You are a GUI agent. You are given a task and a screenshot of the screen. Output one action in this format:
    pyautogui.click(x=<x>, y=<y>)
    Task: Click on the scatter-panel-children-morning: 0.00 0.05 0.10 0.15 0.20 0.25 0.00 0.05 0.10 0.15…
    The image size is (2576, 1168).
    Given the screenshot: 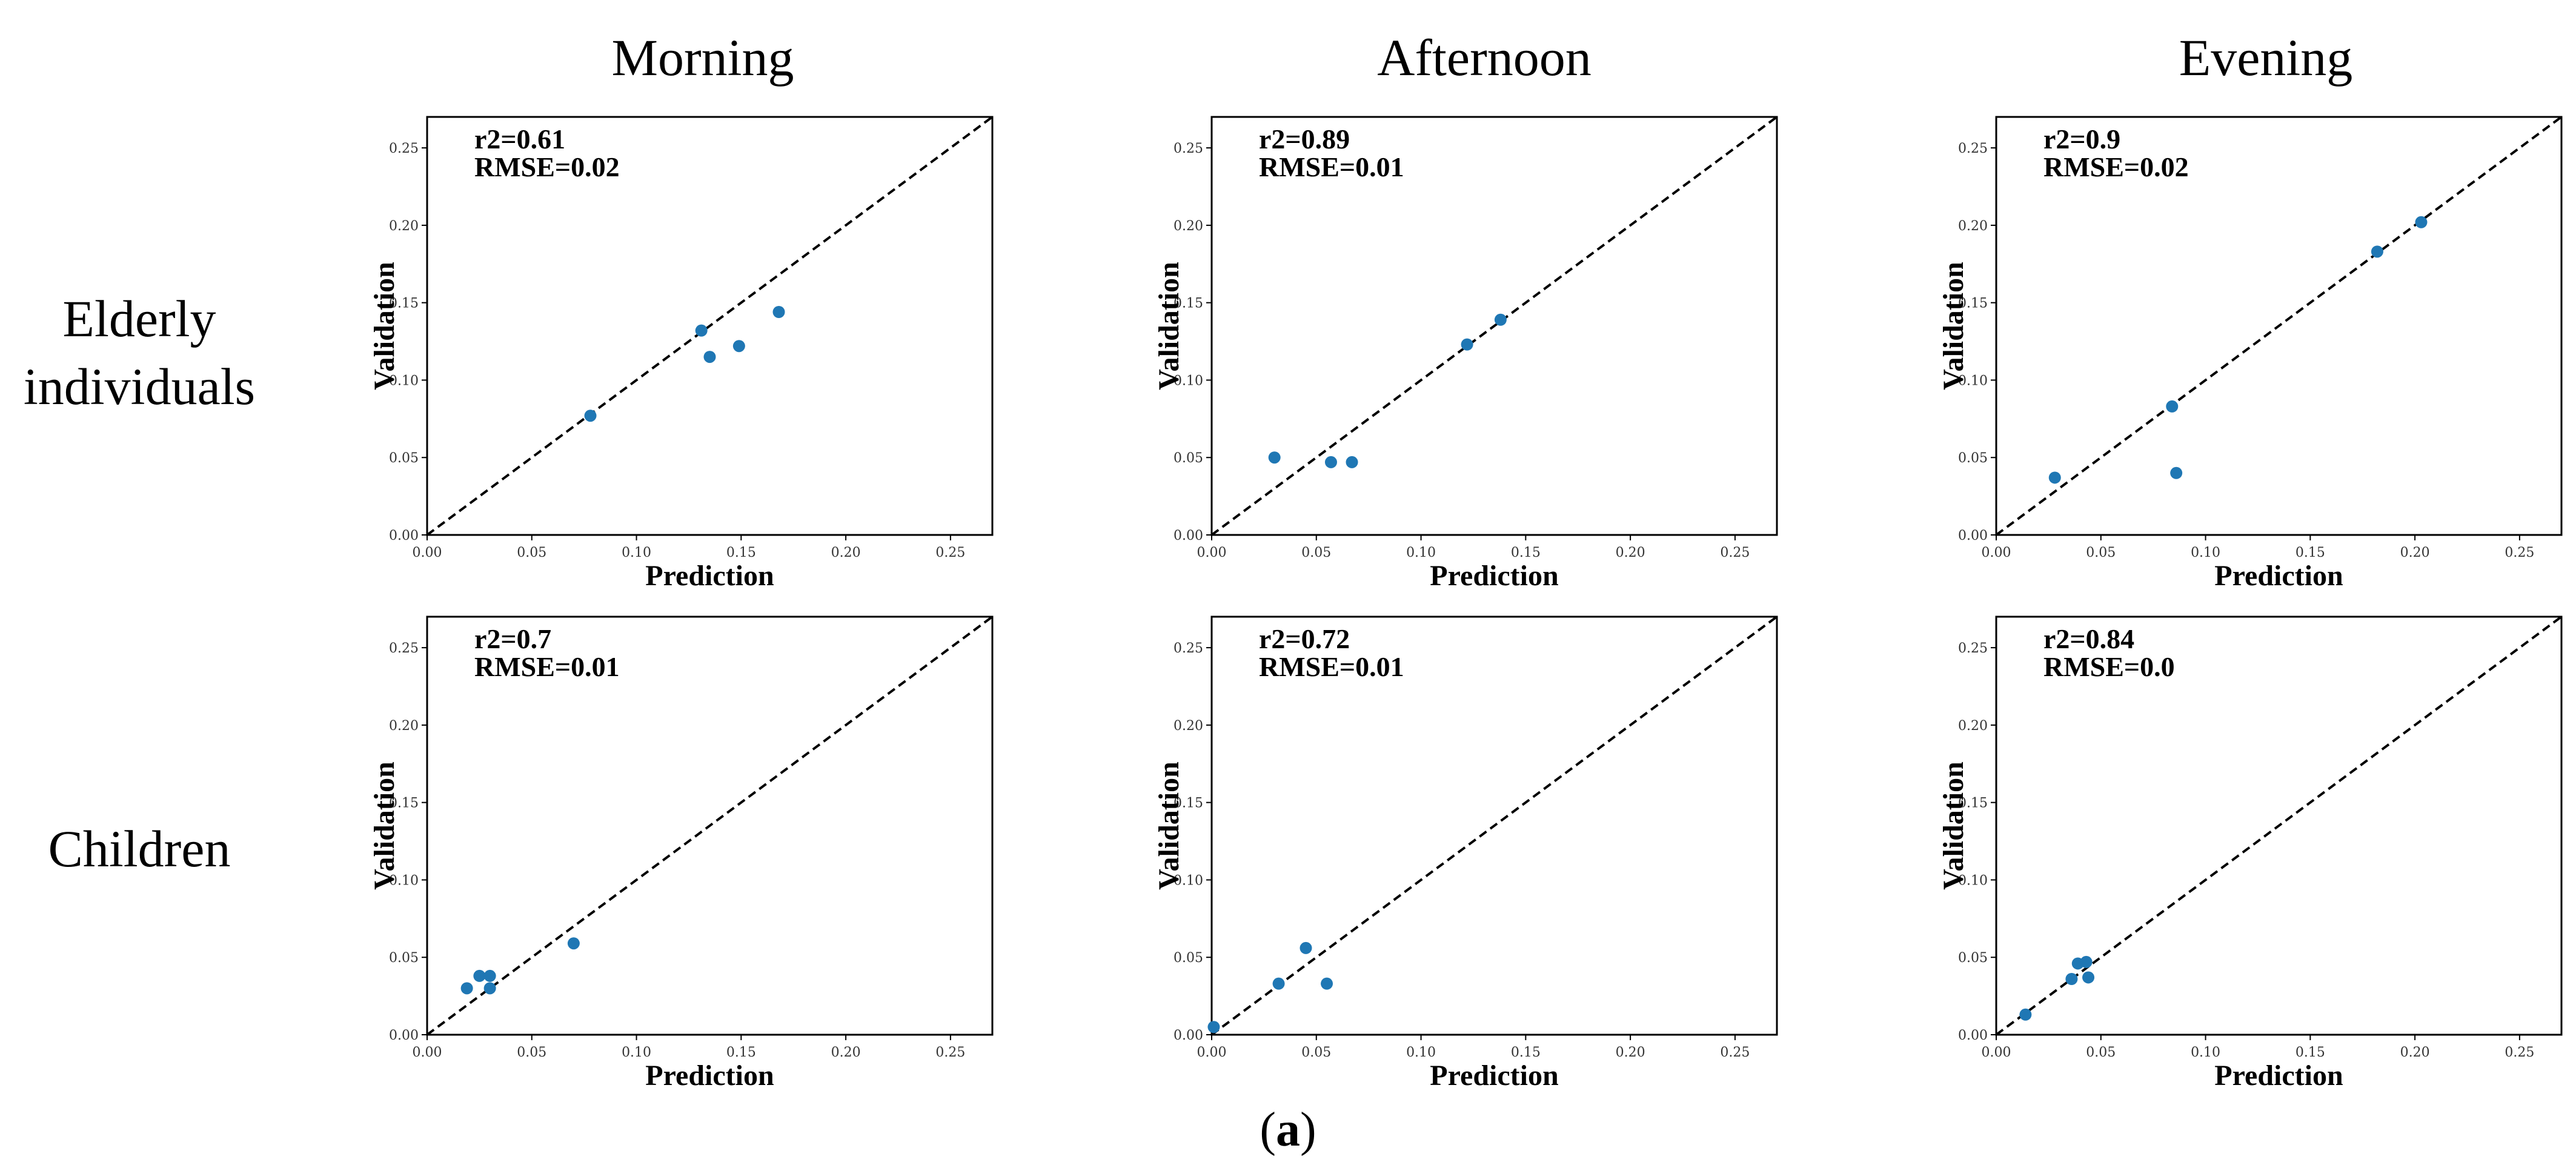 What is the action you would take?
    pyautogui.click(x=678, y=851)
    